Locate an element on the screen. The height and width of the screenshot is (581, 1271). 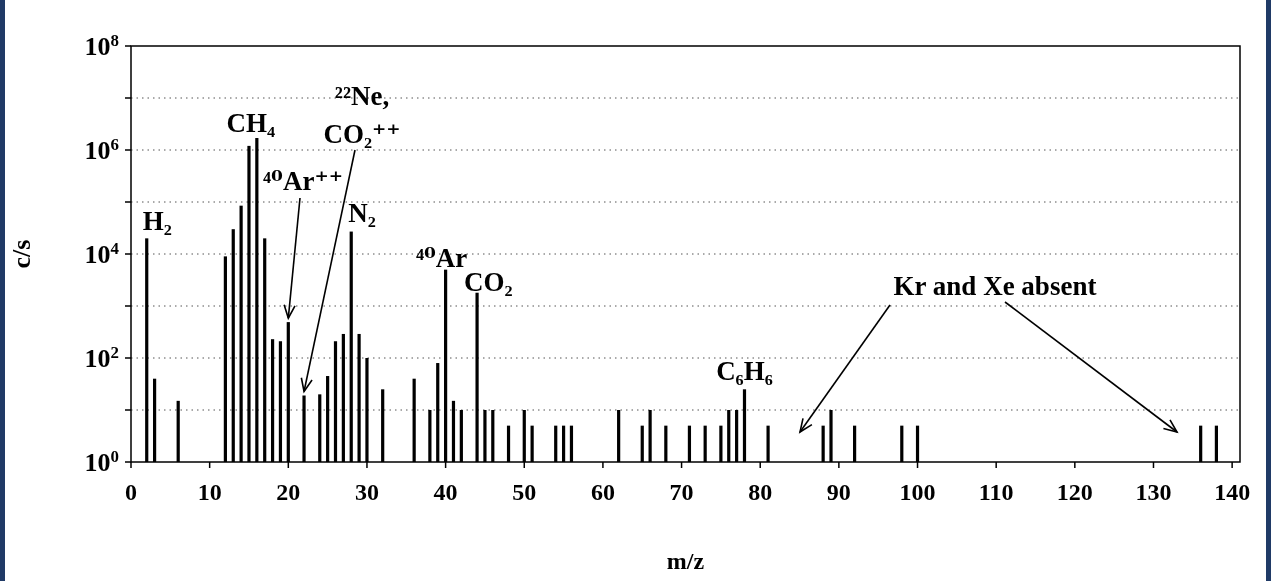
y-tick-label: 10$^{8}$ is located at coordinates (101, 46).